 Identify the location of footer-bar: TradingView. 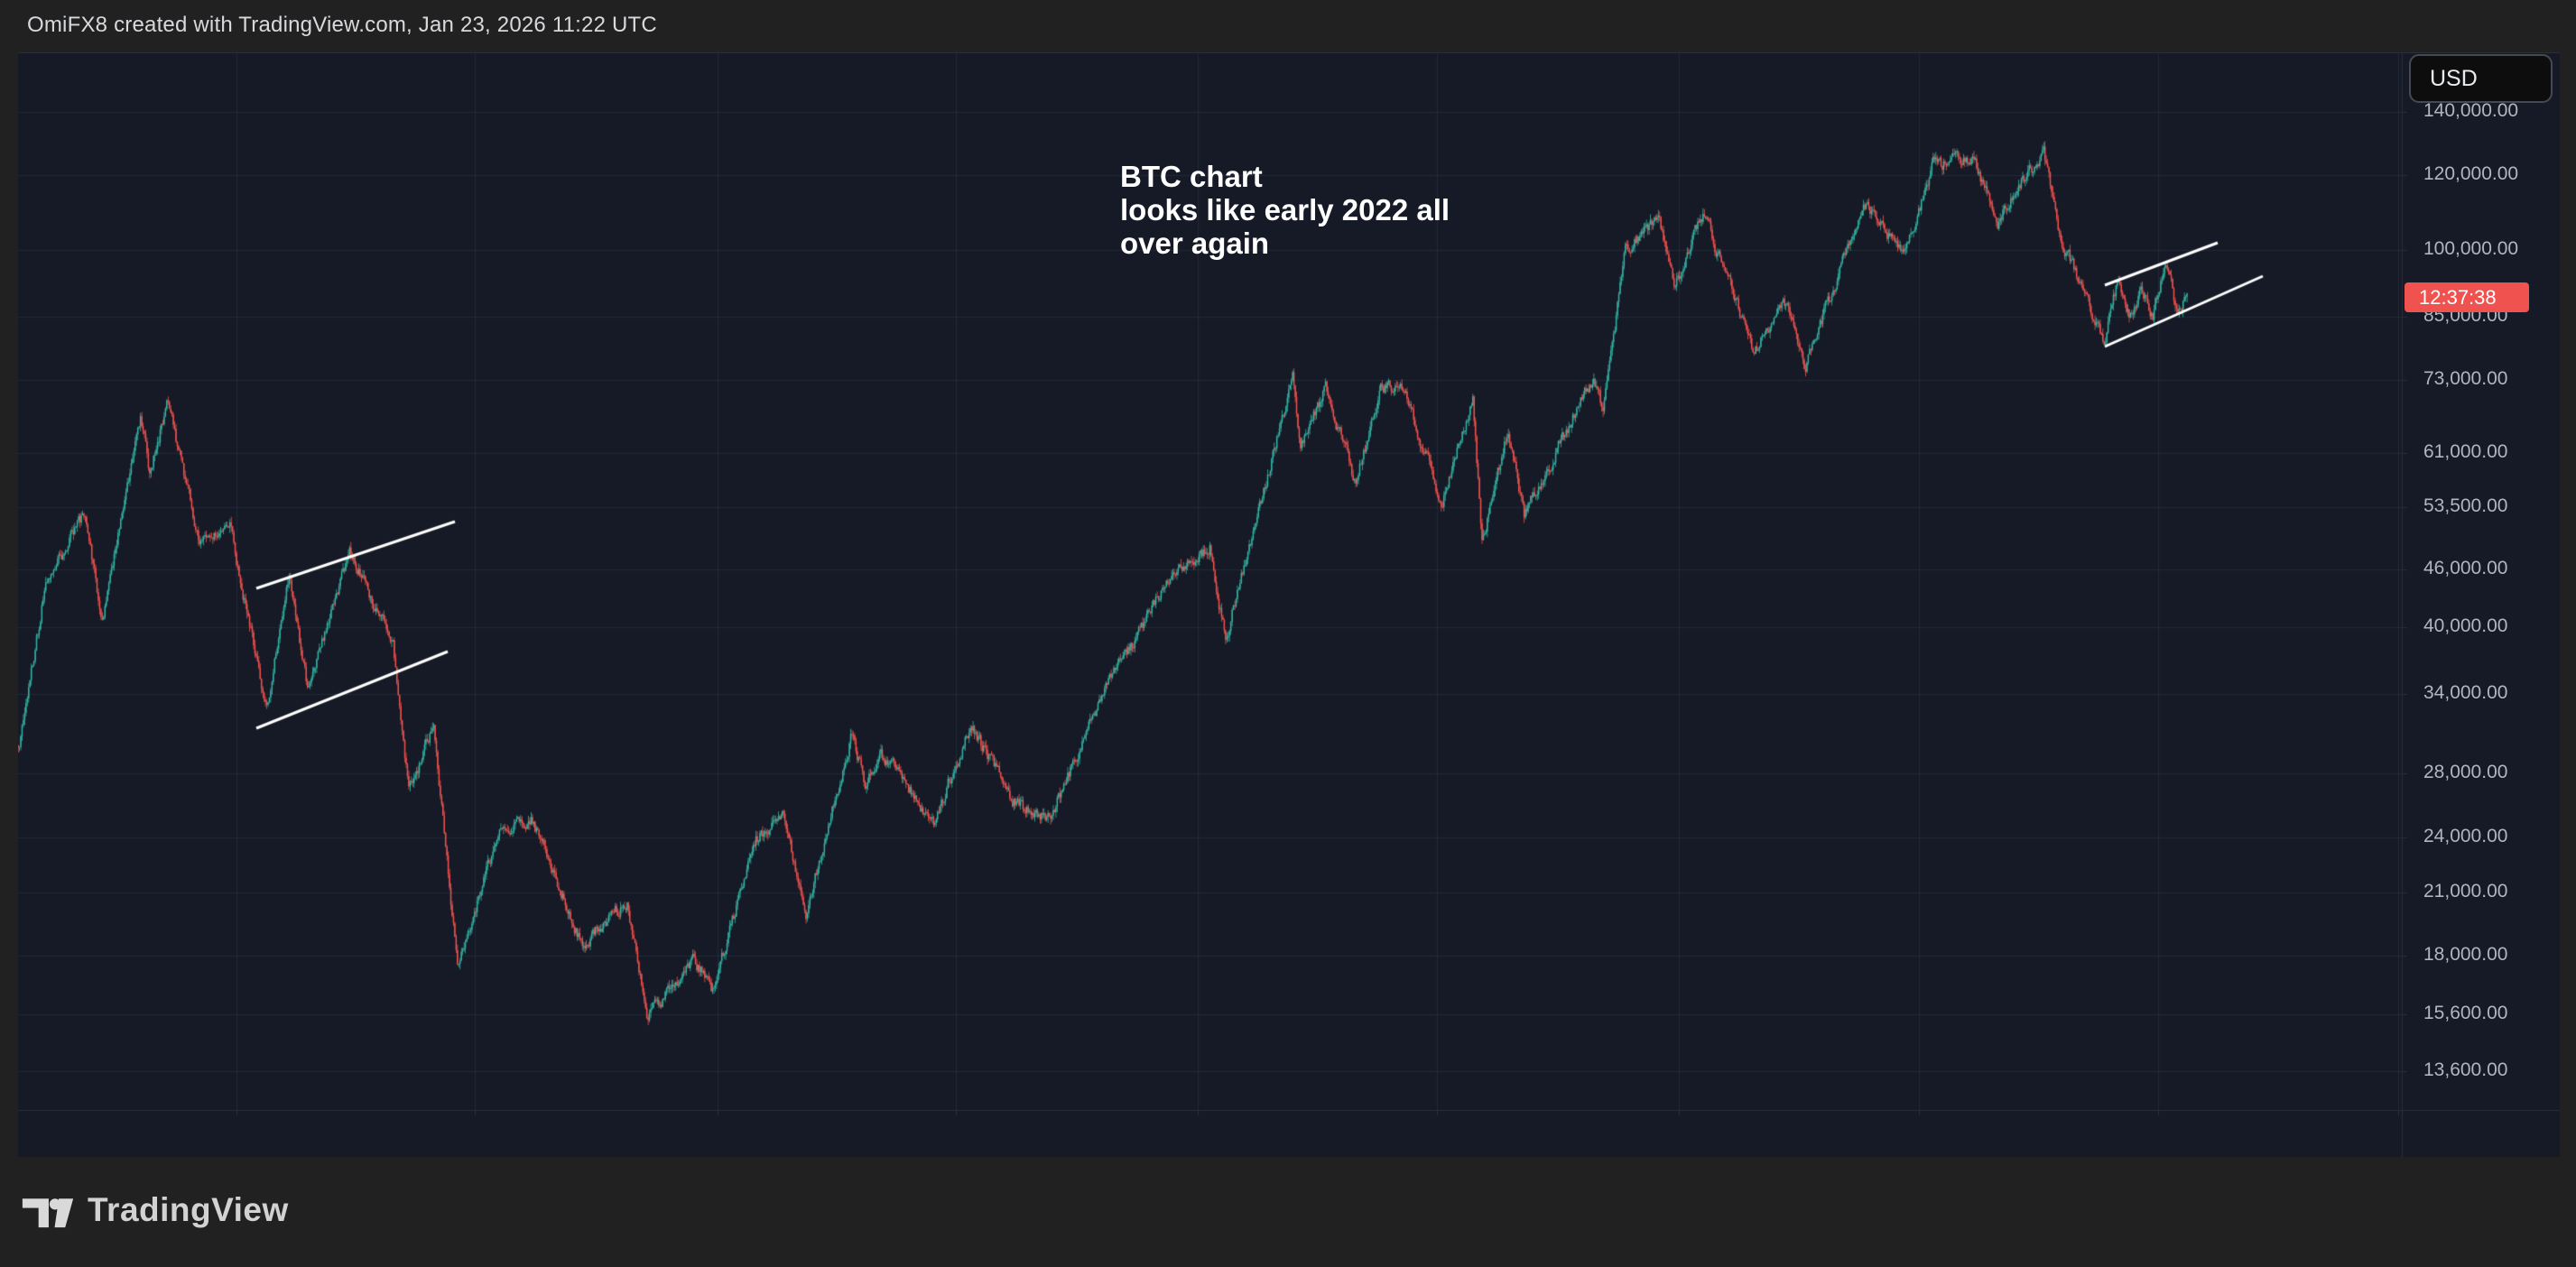
(1288, 1212).